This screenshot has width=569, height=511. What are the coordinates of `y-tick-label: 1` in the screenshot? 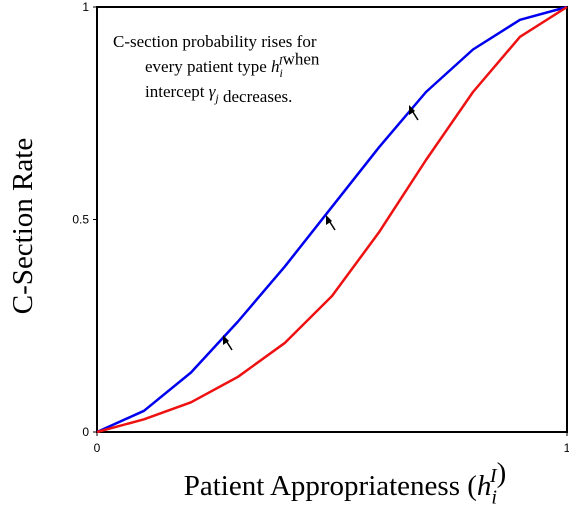 It's located at (85, 7).